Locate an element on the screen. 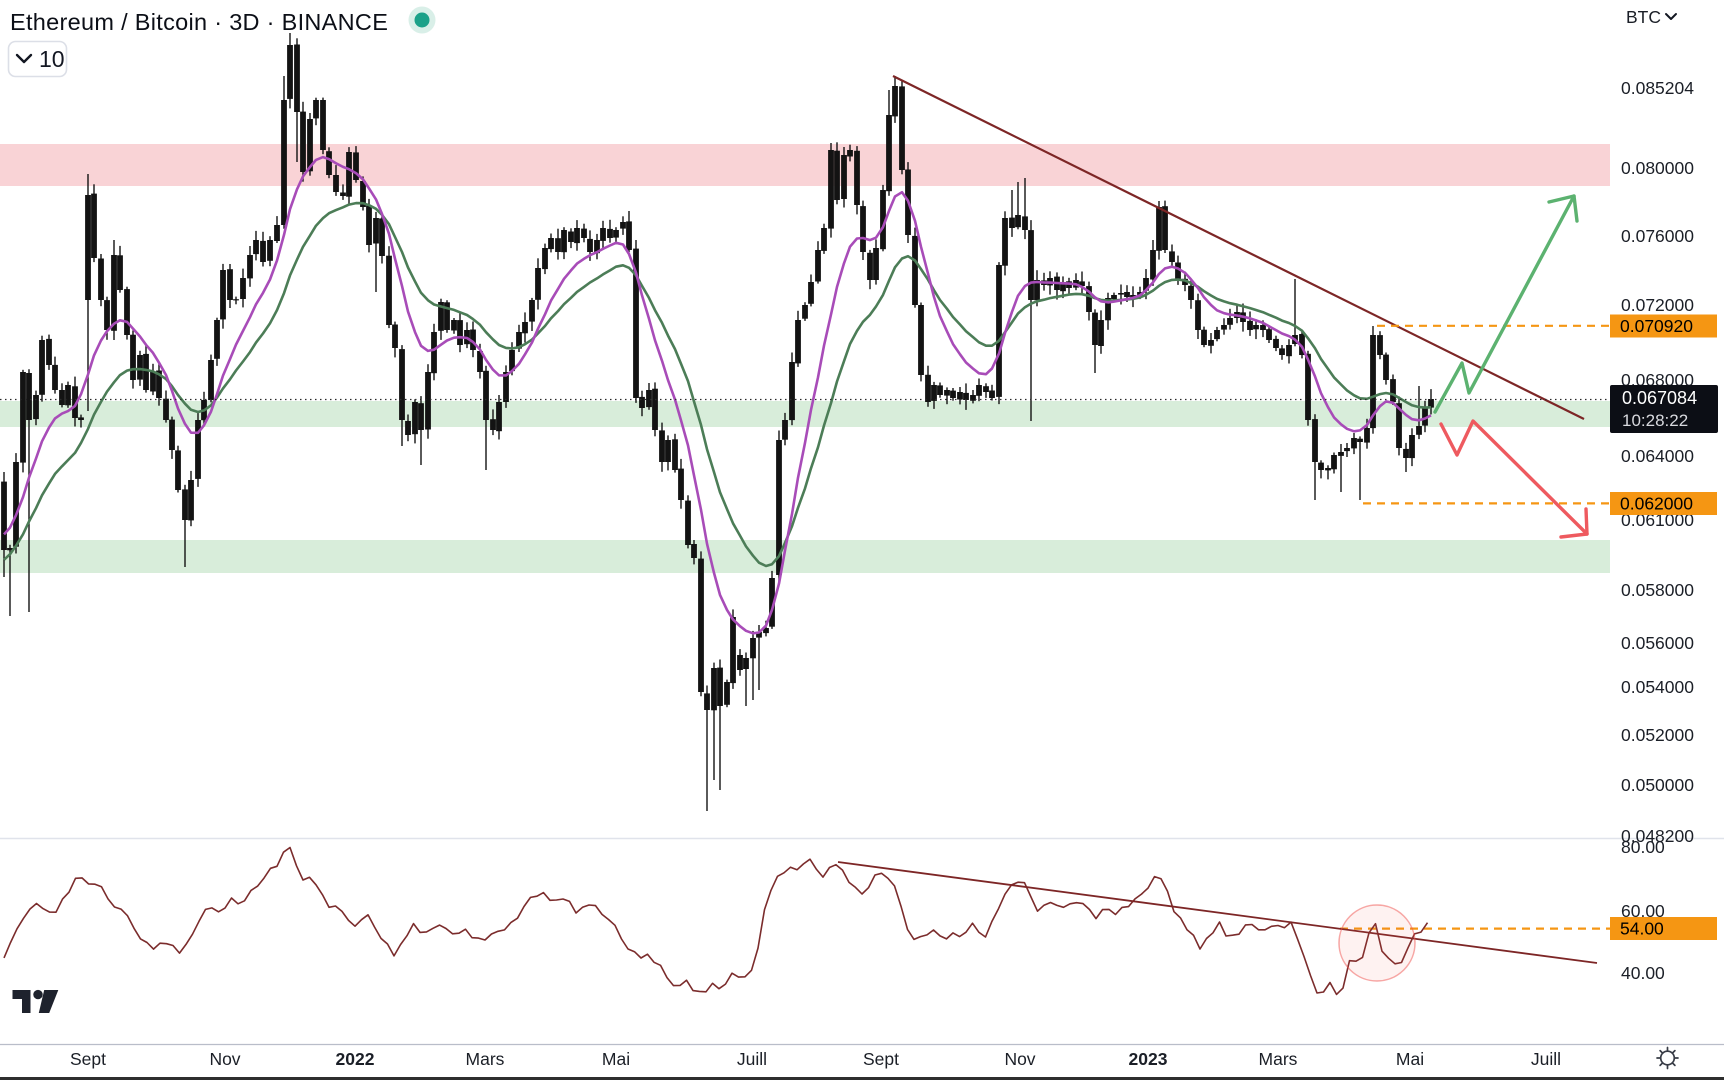  svg-text: 2023 is located at coordinates (1148, 1059).